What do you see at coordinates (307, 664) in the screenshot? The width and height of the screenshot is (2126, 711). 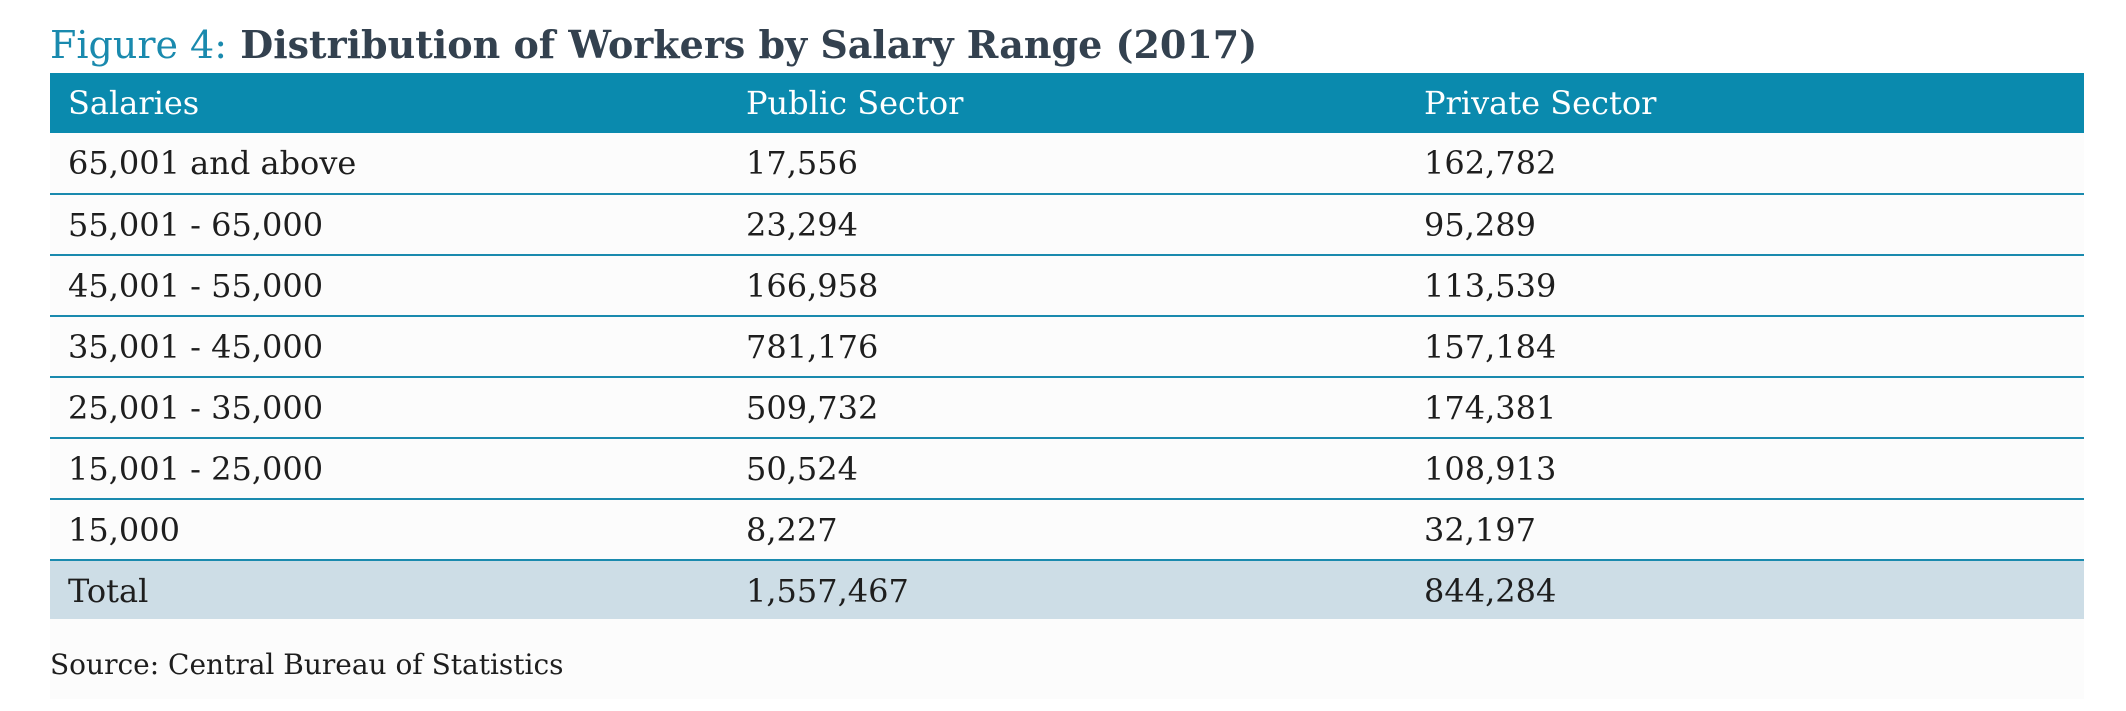 I see `source-note: Source: Central Bureau of Statistics` at bounding box center [307, 664].